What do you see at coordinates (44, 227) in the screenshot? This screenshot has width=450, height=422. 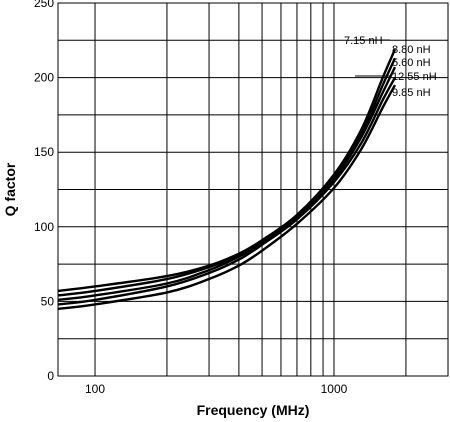 I see `y-tick-label: 100` at bounding box center [44, 227].